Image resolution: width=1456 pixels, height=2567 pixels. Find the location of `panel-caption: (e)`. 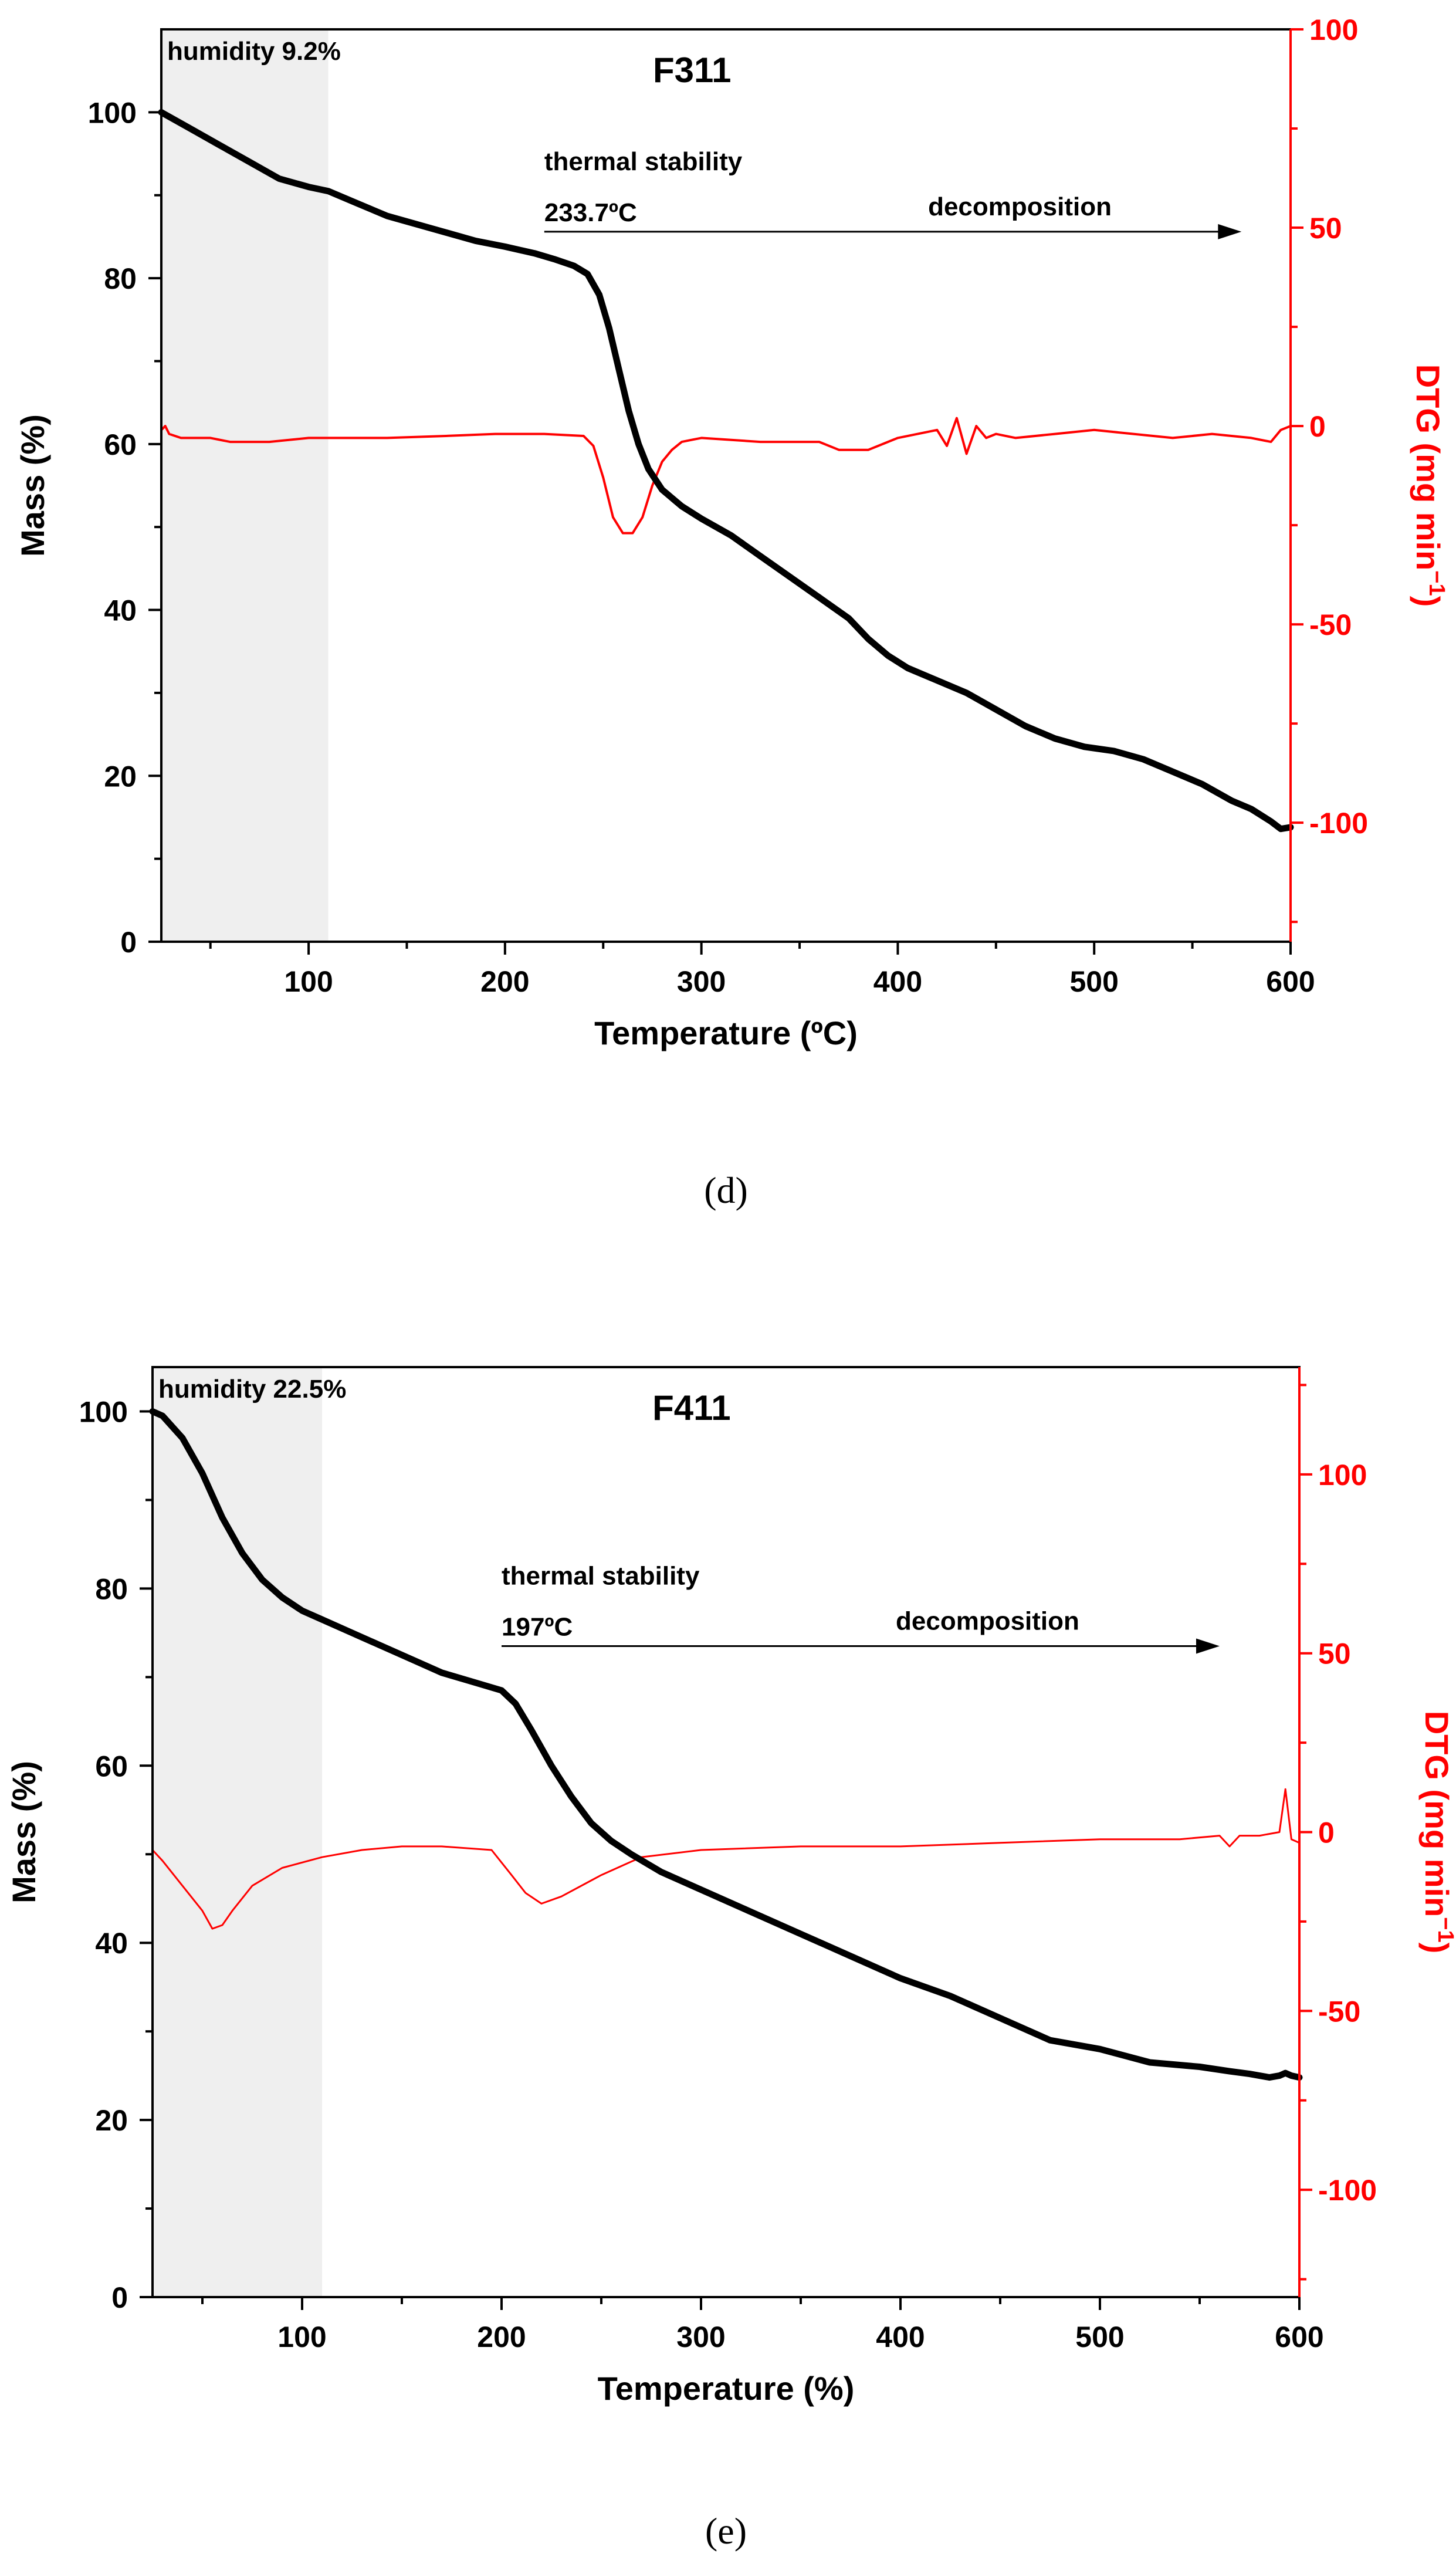

panel-caption: (e) is located at coordinates (726, 2531).